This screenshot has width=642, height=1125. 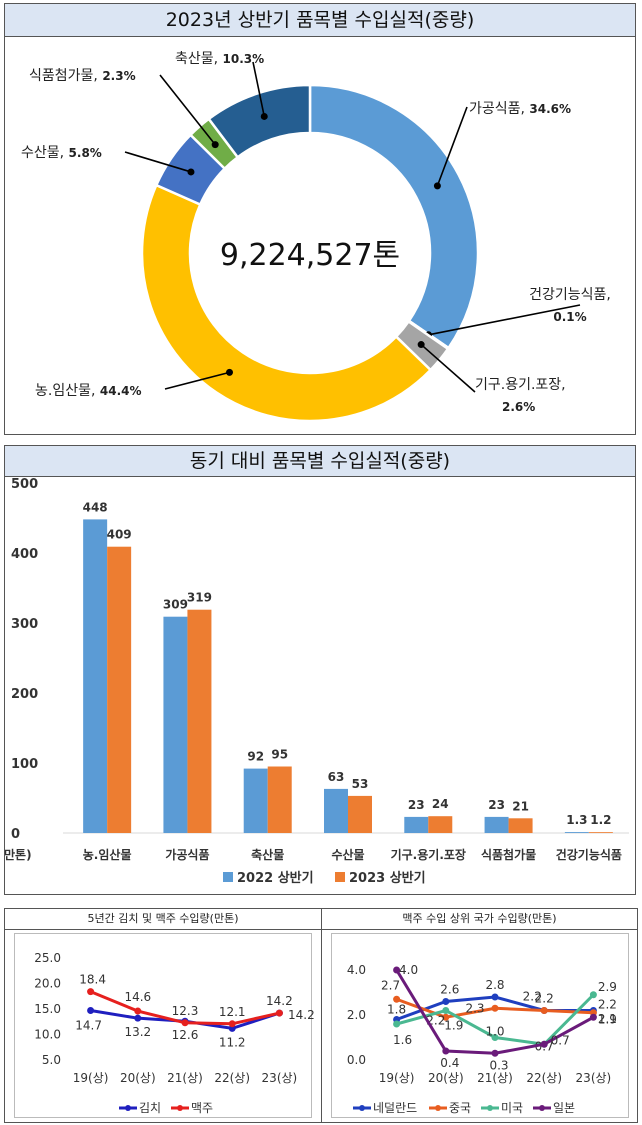 I want to click on data-label: 18.4, so click(x=92, y=980).